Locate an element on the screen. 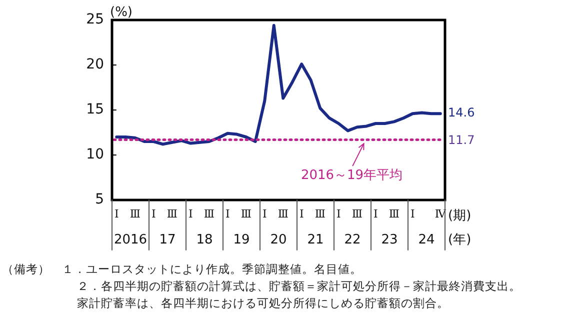  ref-line-label: 11.7 is located at coordinates (461, 139).